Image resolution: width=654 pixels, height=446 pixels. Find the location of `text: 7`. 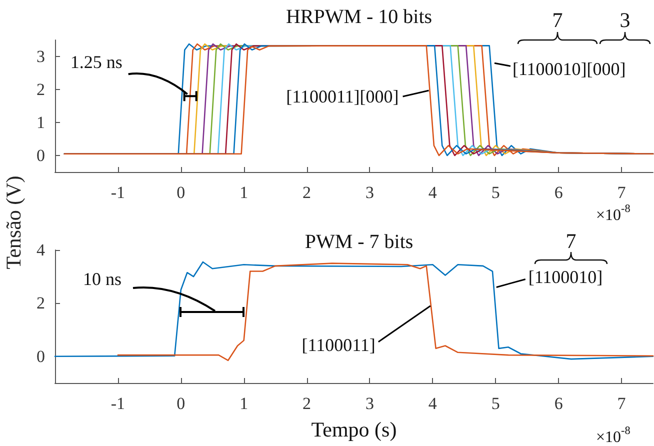

text: 7 is located at coordinates (557, 20).